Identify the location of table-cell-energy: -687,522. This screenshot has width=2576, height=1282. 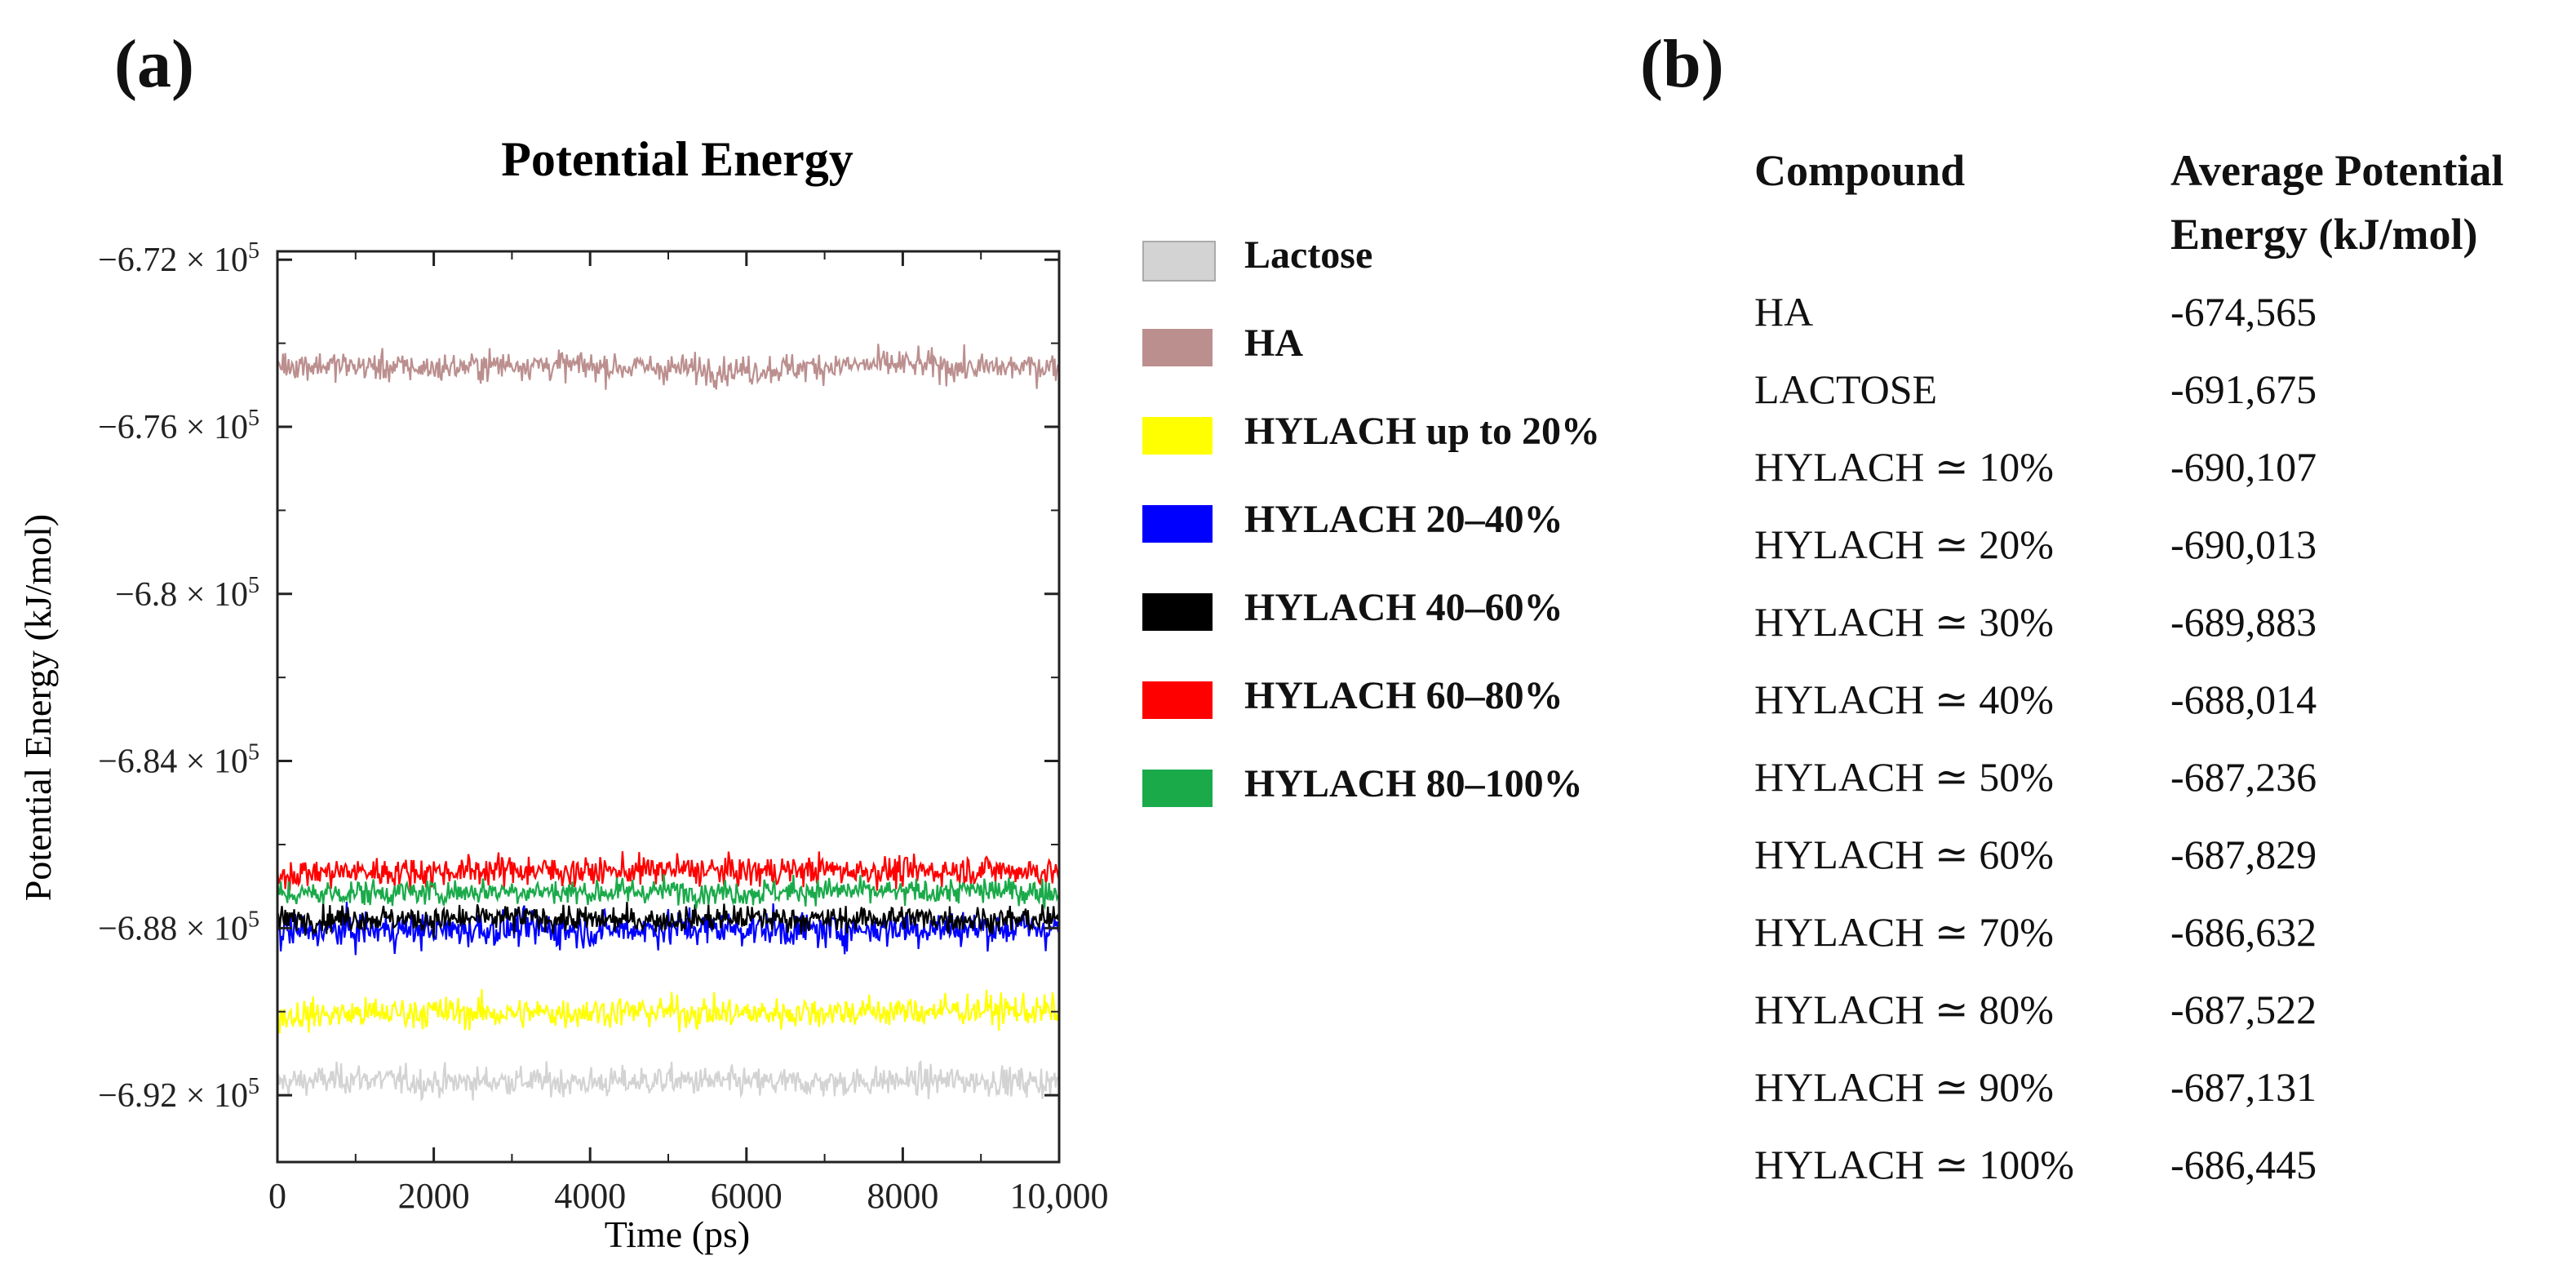
(2243, 1010).